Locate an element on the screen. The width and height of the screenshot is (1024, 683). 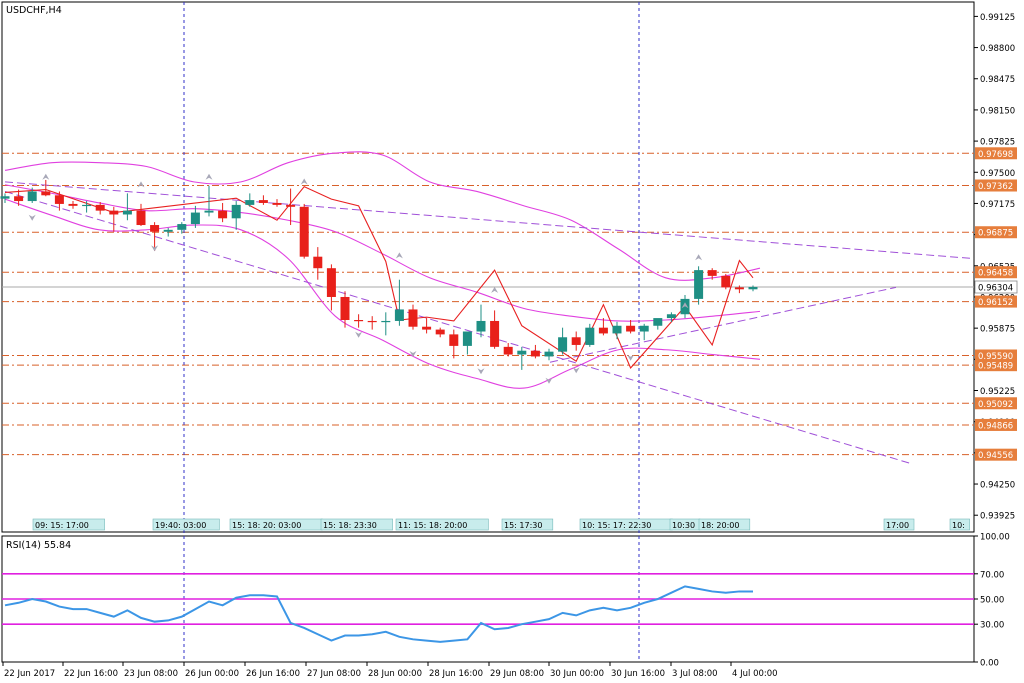
time-tag-label: 11: 15: 18: 20:00 is located at coordinates (432, 525).